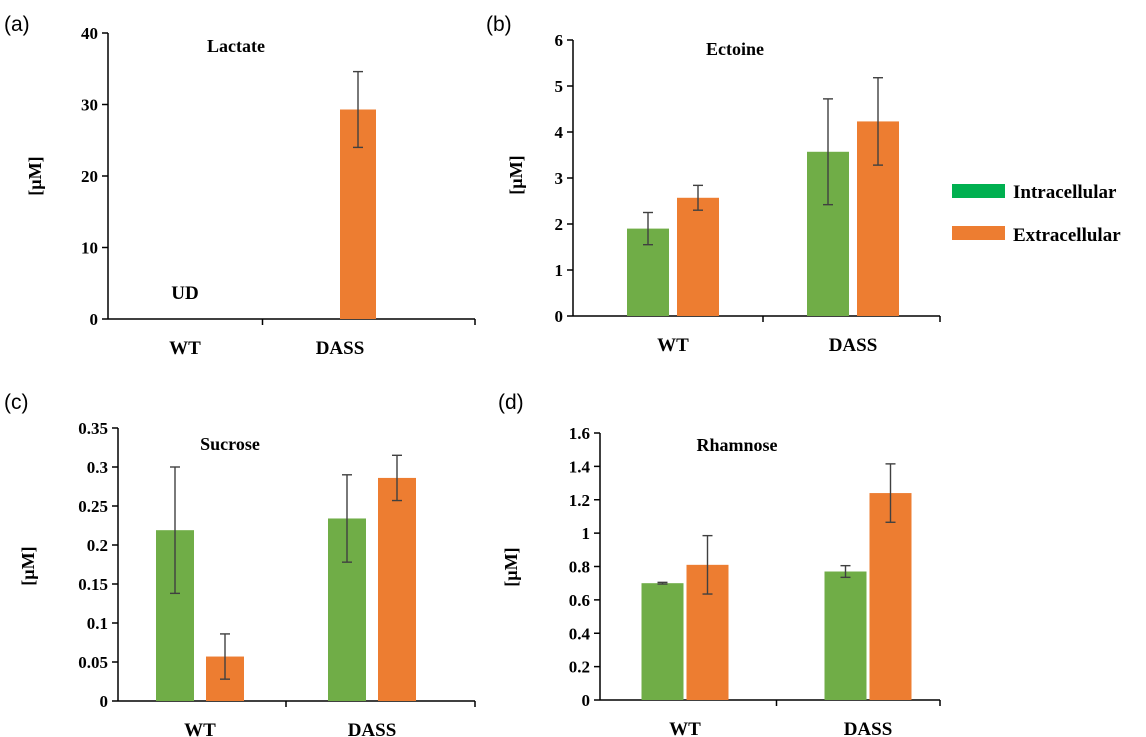  I want to click on y-tick-label: 0.05, so click(93, 662).